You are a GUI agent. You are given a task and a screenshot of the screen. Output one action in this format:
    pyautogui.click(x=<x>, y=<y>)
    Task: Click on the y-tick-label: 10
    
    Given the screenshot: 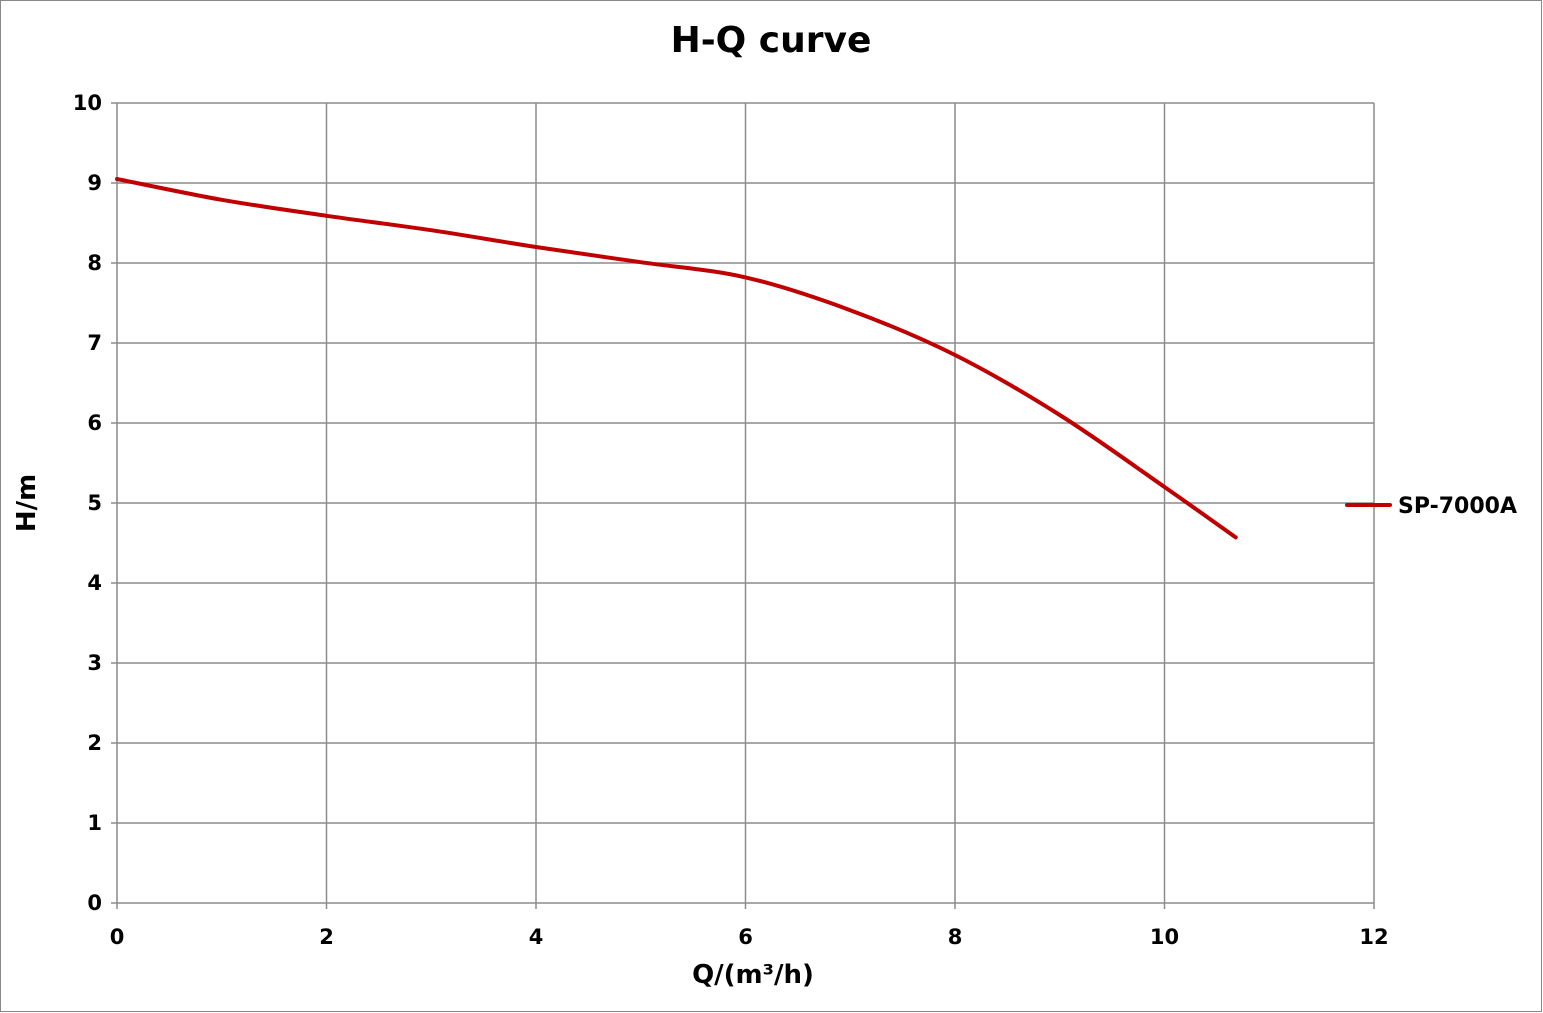 What is the action you would take?
    pyautogui.click(x=87, y=103)
    